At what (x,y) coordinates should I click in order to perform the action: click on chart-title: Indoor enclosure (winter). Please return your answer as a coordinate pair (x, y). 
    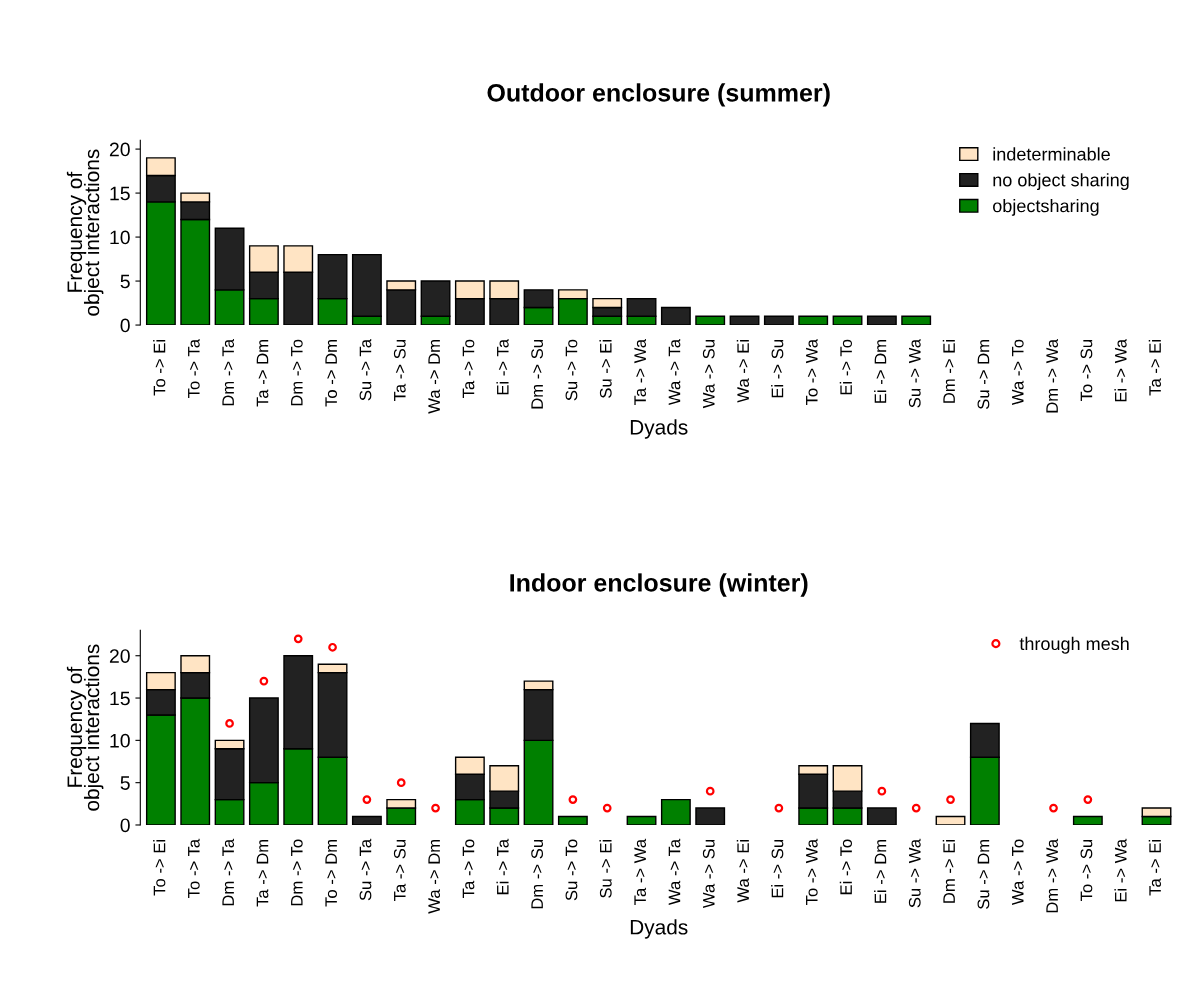
    Looking at the image, I should click on (659, 585).